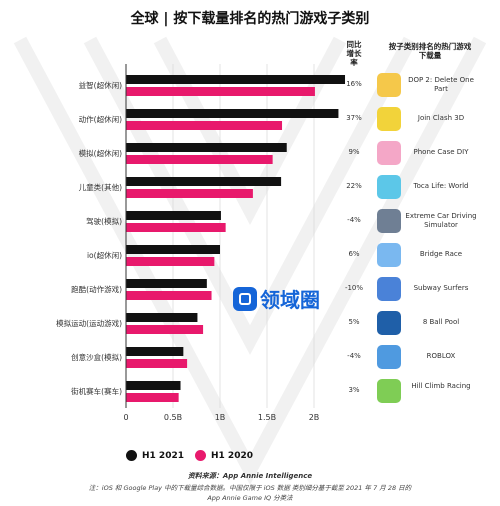  What do you see at coordinates (96, 357) in the screenshot?
I see `category-label: 创意沙盒(模拟)` at bounding box center [96, 357].